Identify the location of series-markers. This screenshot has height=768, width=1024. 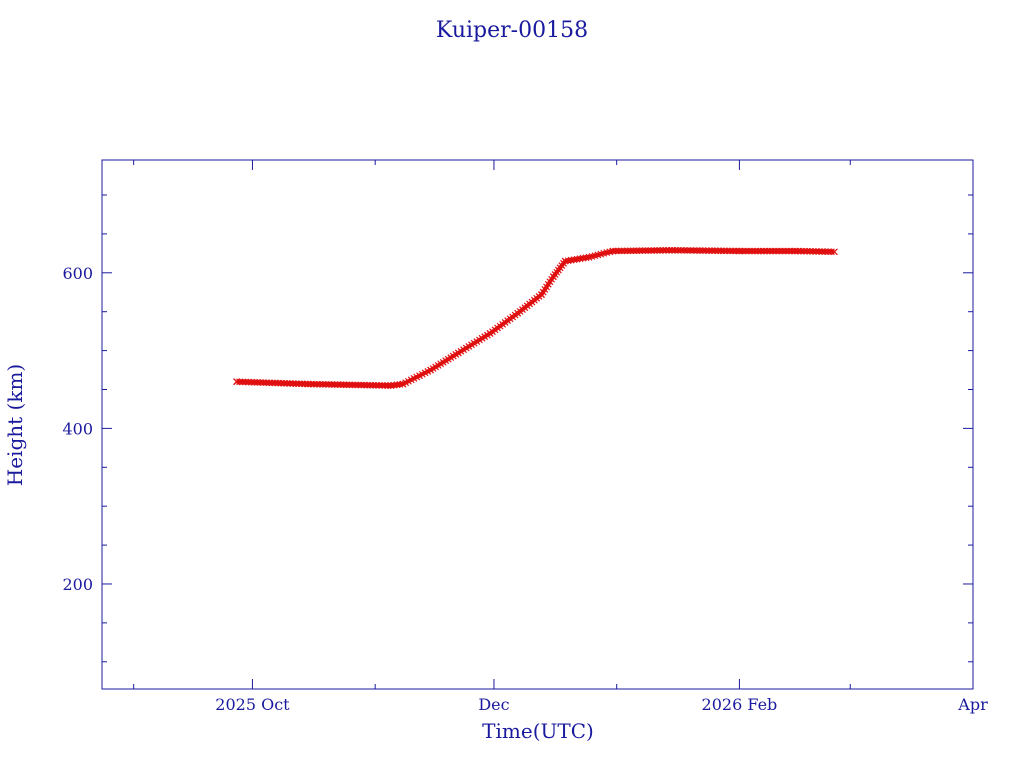
(535, 318).